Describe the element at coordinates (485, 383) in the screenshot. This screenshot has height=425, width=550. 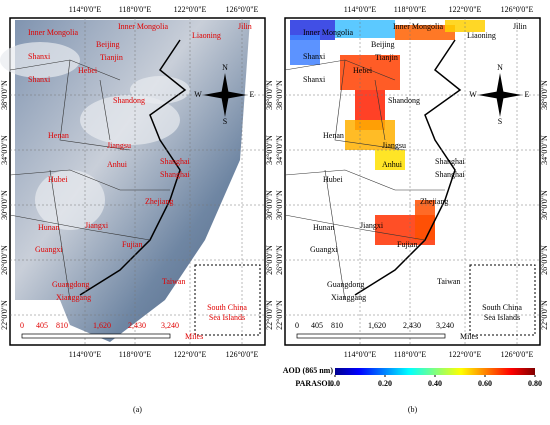
I see `colorbar-tick-label: 0.60` at that location.